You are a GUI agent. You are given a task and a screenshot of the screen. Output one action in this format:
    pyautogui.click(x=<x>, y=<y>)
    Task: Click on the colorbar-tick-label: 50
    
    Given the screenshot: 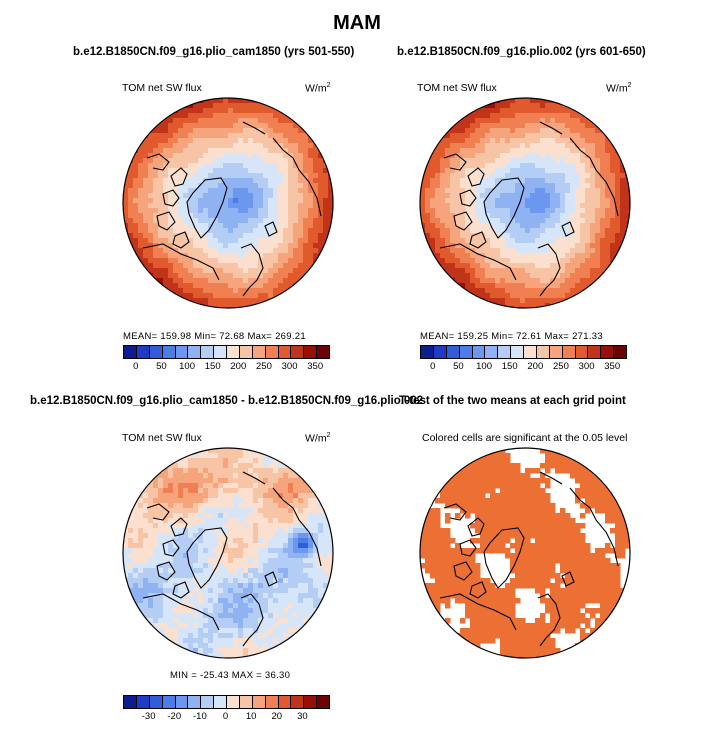 What is the action you would take?
    pyautogui.click(x=161, y=366)
    